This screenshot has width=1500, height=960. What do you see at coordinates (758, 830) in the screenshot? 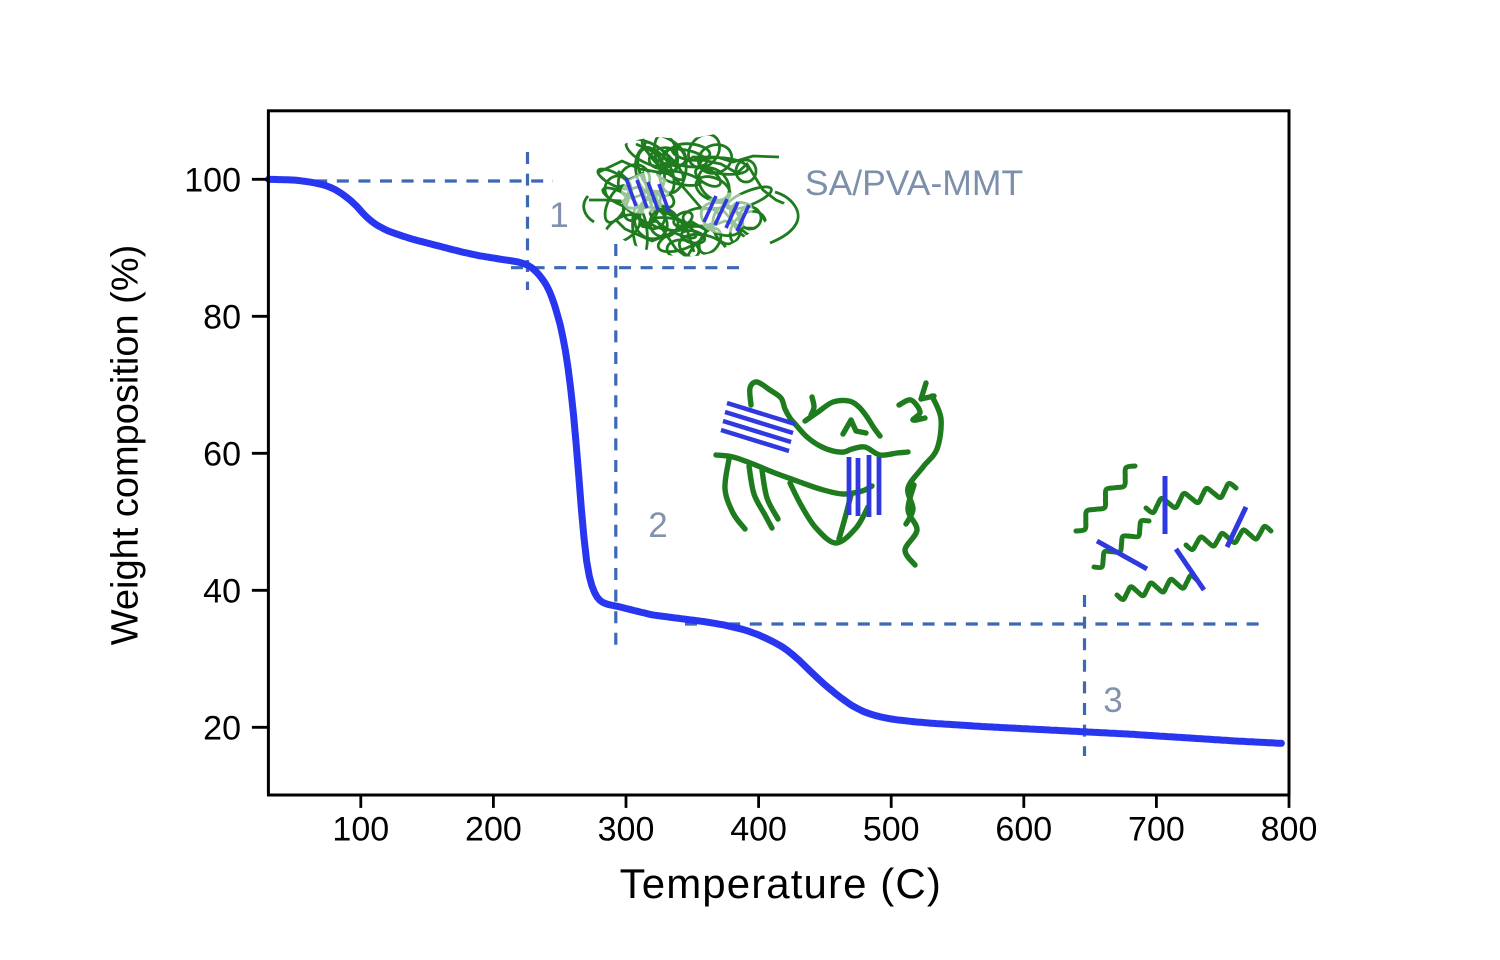
I see `svg-text: 400` at bounding box center [758, 830].